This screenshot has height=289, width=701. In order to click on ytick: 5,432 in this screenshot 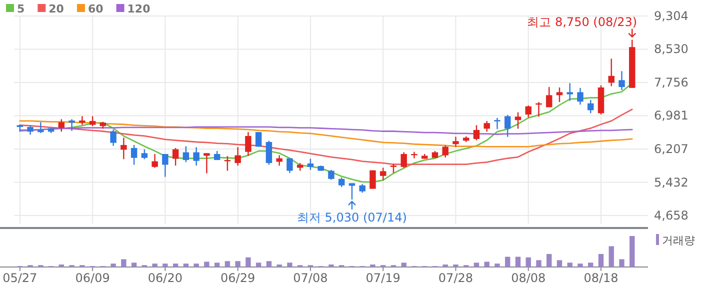, I will do `click(671, 182)`.